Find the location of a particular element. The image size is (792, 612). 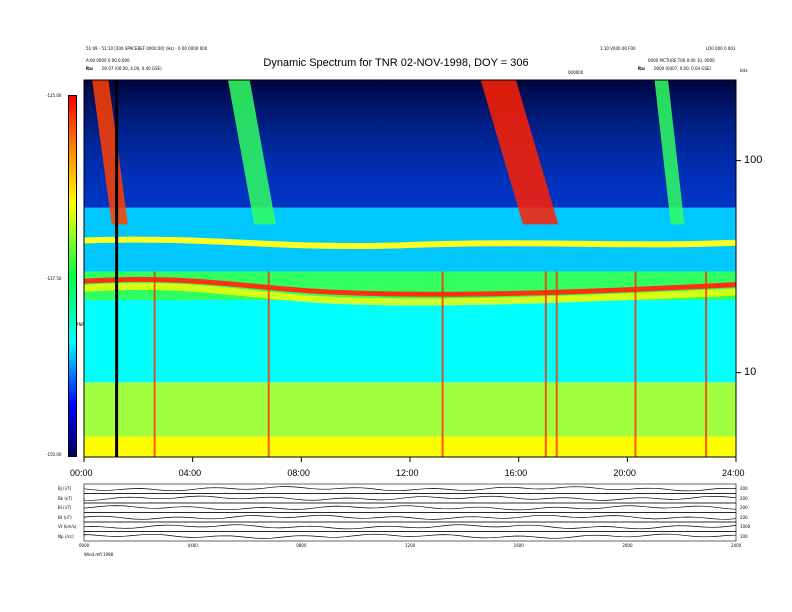

y-tick-label: 100 is located at coordinates (753, 159).